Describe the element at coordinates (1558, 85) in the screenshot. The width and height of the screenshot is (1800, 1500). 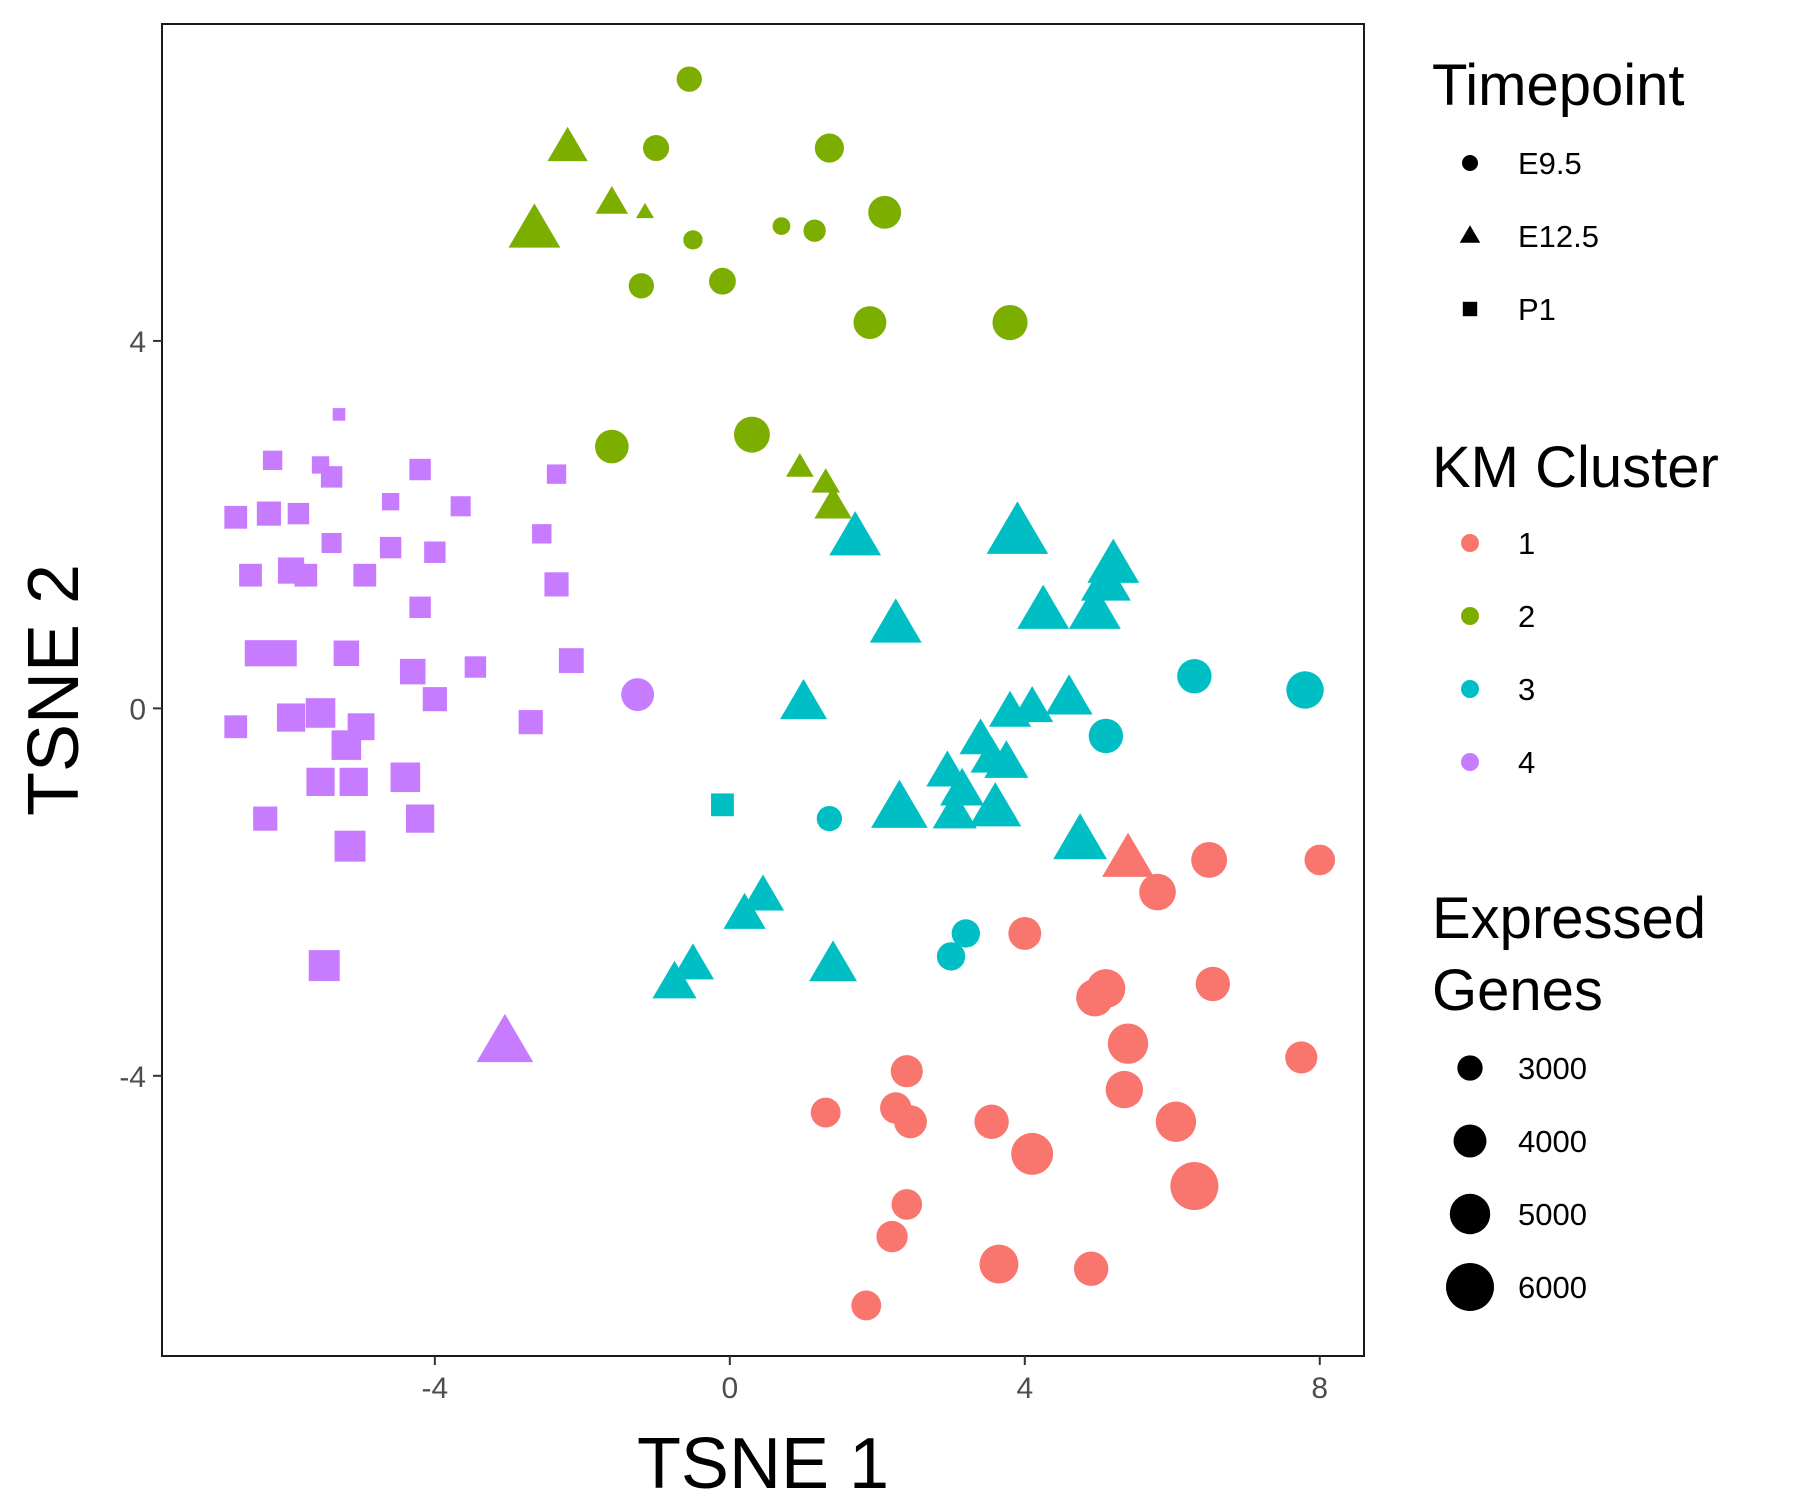
I see `legend-title-timepoint: Timepoint` at that location.